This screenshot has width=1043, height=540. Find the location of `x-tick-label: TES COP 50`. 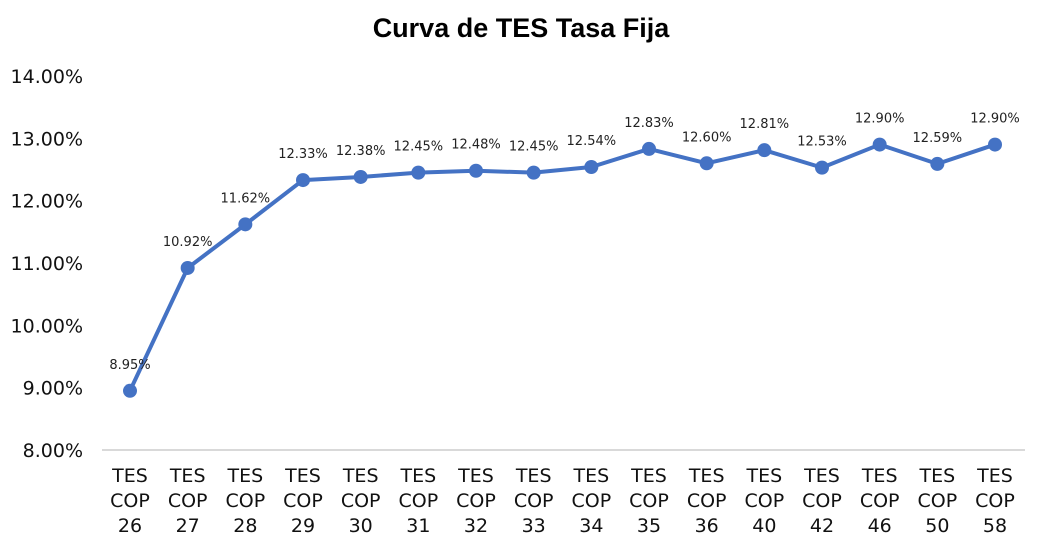

x-tick-label: TES COP 50 is located at coordinates (937, 501).